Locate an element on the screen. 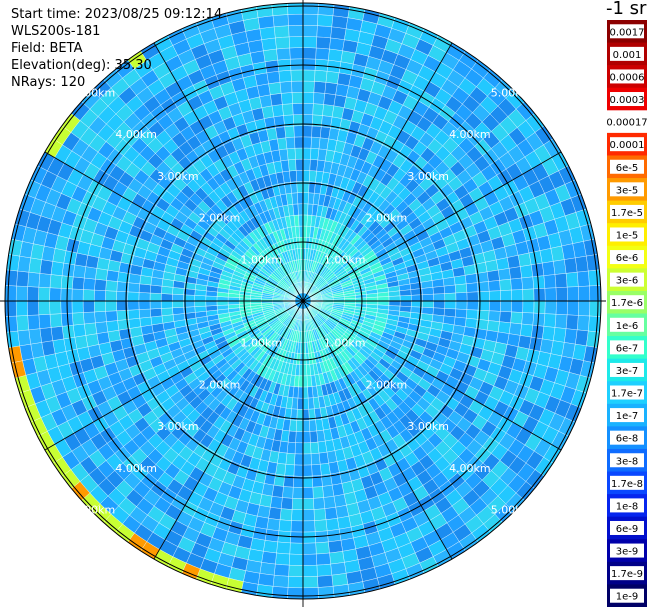 This screenshot has width=647, height=607. colorbar-label: 1.7e-5 is located at coordinates (627, 213).